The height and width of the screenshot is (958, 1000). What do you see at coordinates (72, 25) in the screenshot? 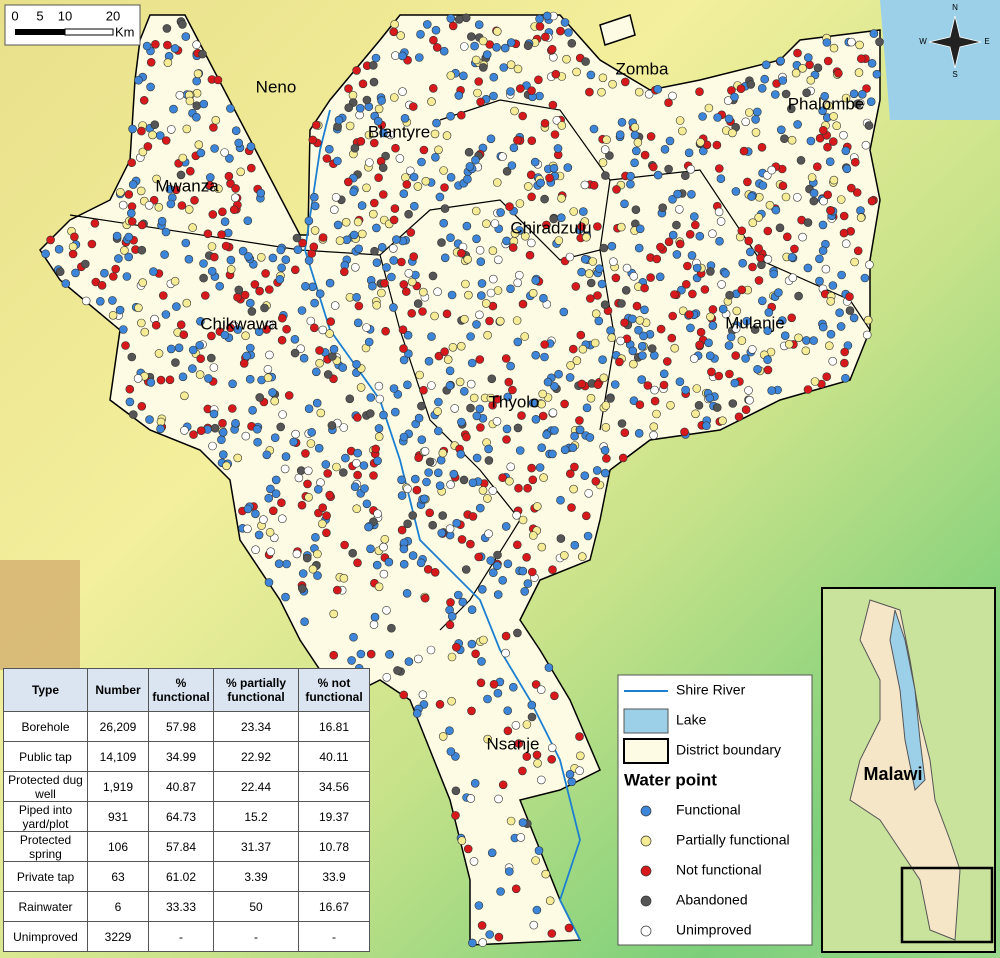
I see `scale-bar-box` at bounding box center [72, 25].